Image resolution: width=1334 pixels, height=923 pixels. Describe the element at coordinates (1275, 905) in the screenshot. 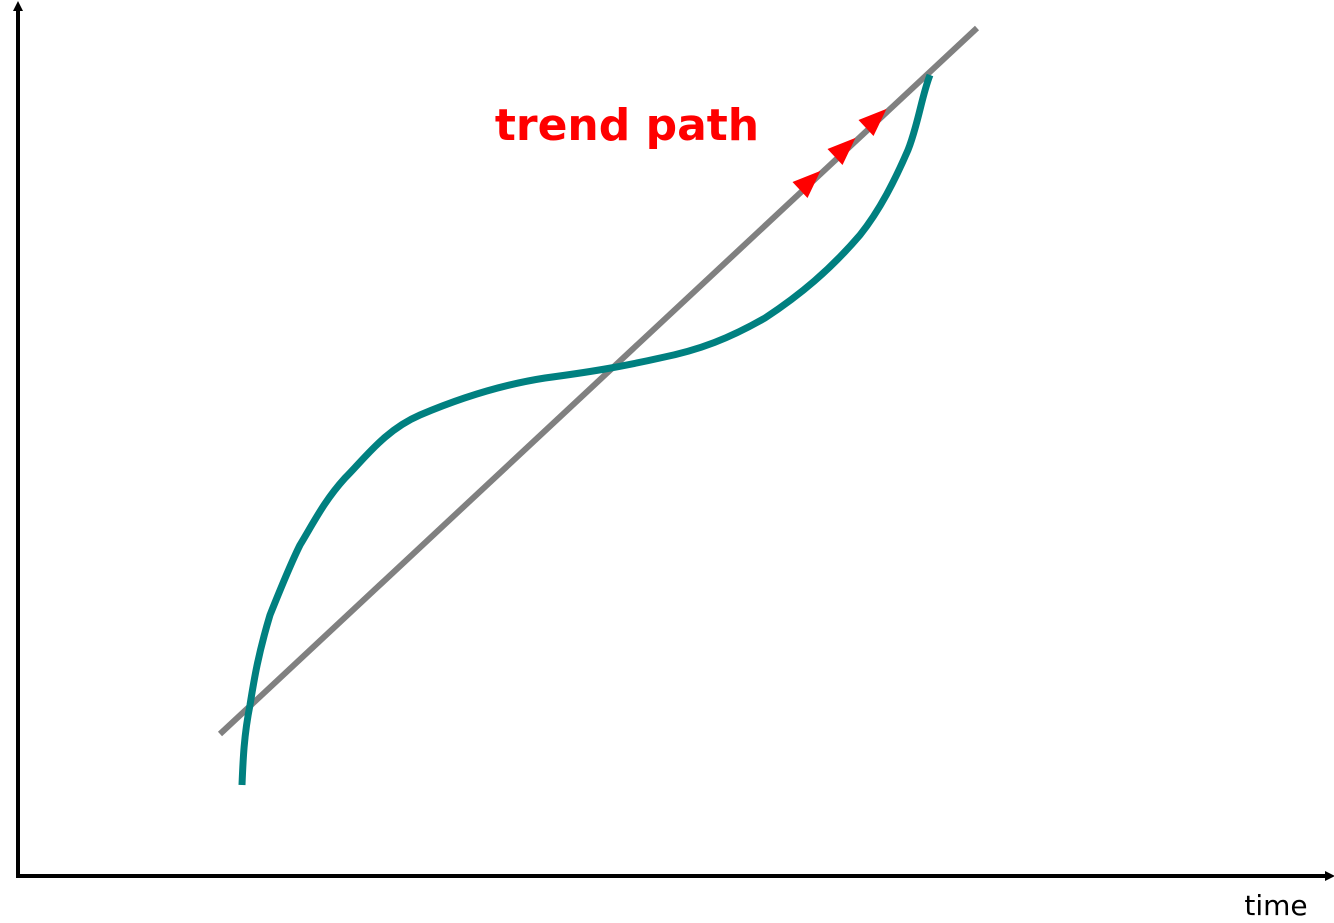

I see `x-axis-label: time` at that location.